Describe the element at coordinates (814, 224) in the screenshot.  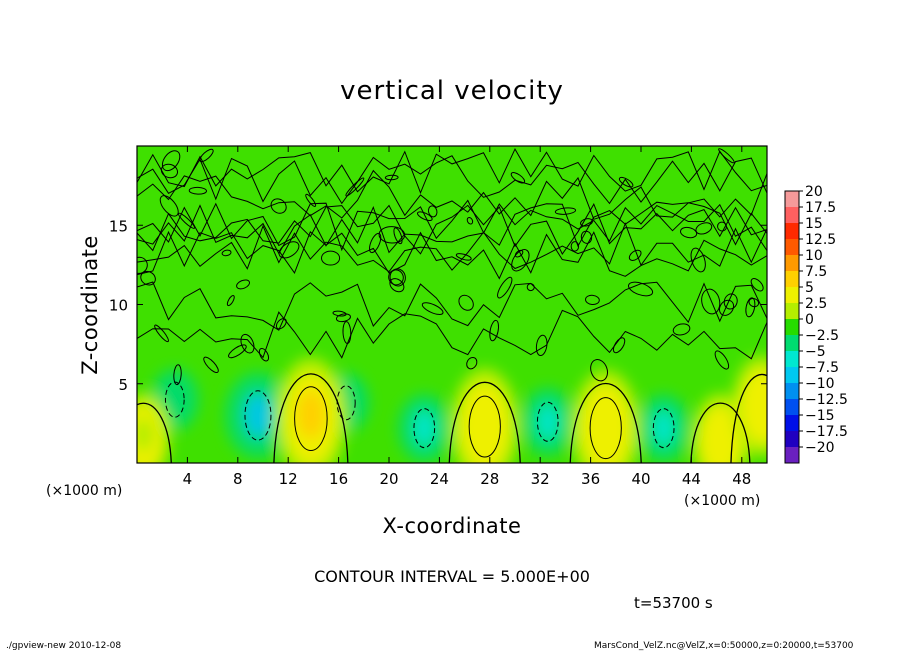
I see `colorbar-label-2: 15` at that location.